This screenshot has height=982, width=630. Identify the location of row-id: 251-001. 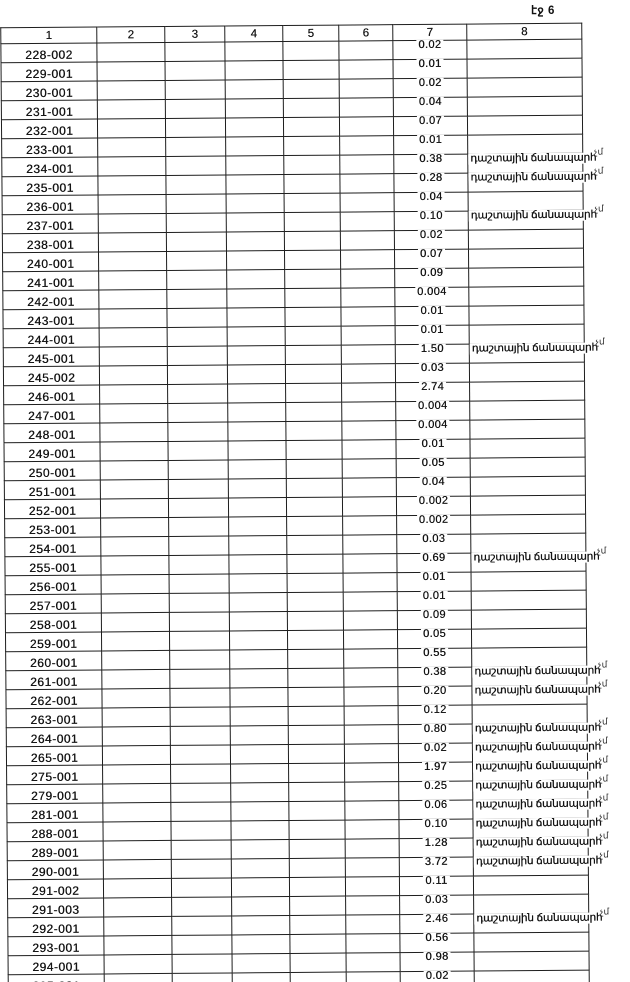
(52, 489).